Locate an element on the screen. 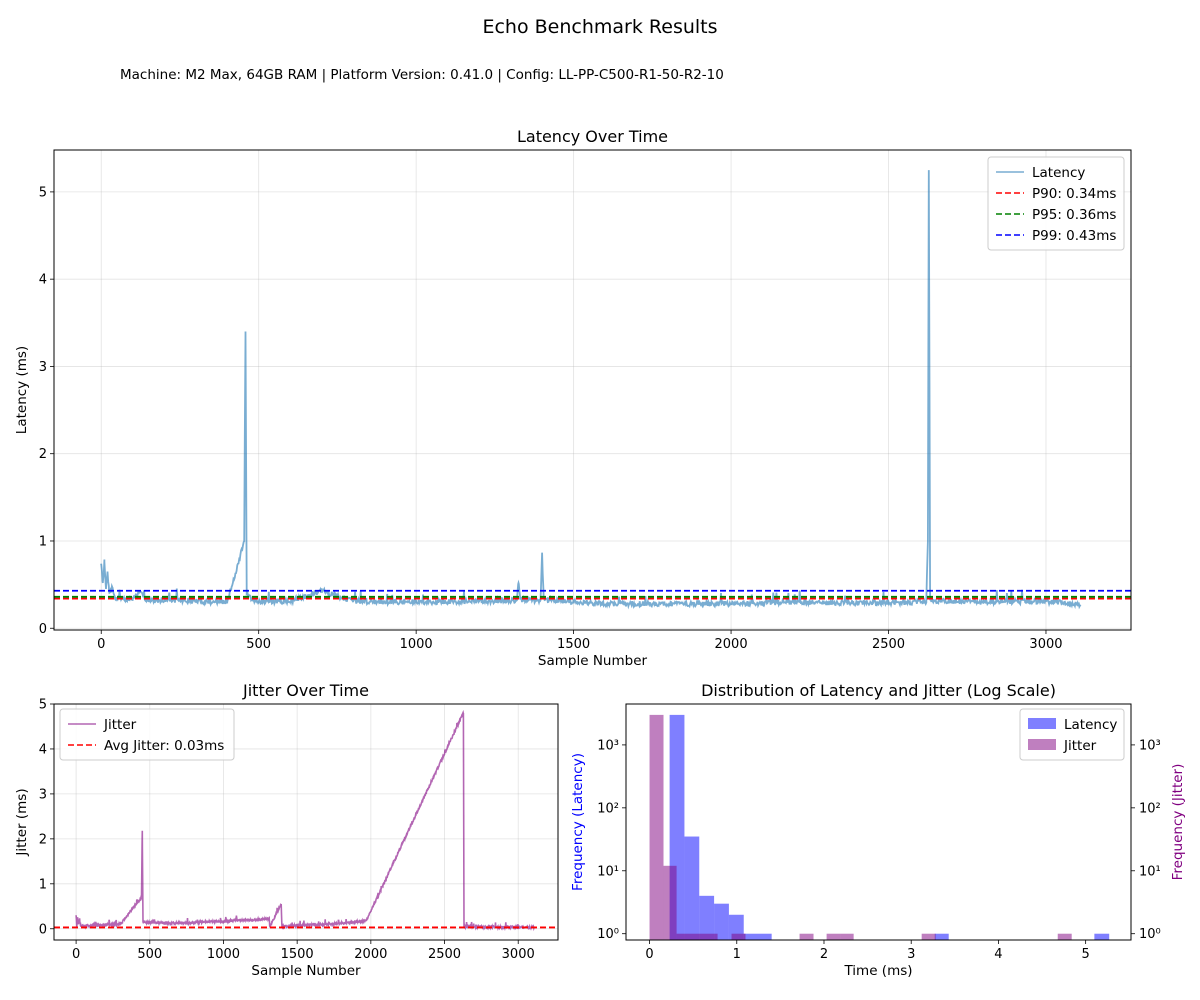 The image size is (1200, 1000). y-axis-label: Frequency (Latency) is located at coordinates (578, 822).